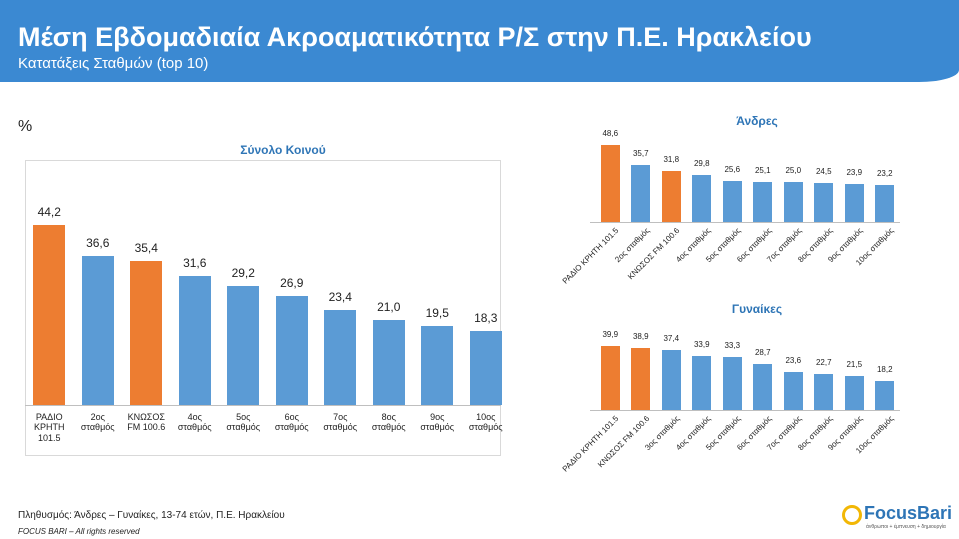 This screenshot has height=539, width=959. Describe the element at coordinates (671, 339) in the screenshot. I see `value-label: 37,4` at that location.